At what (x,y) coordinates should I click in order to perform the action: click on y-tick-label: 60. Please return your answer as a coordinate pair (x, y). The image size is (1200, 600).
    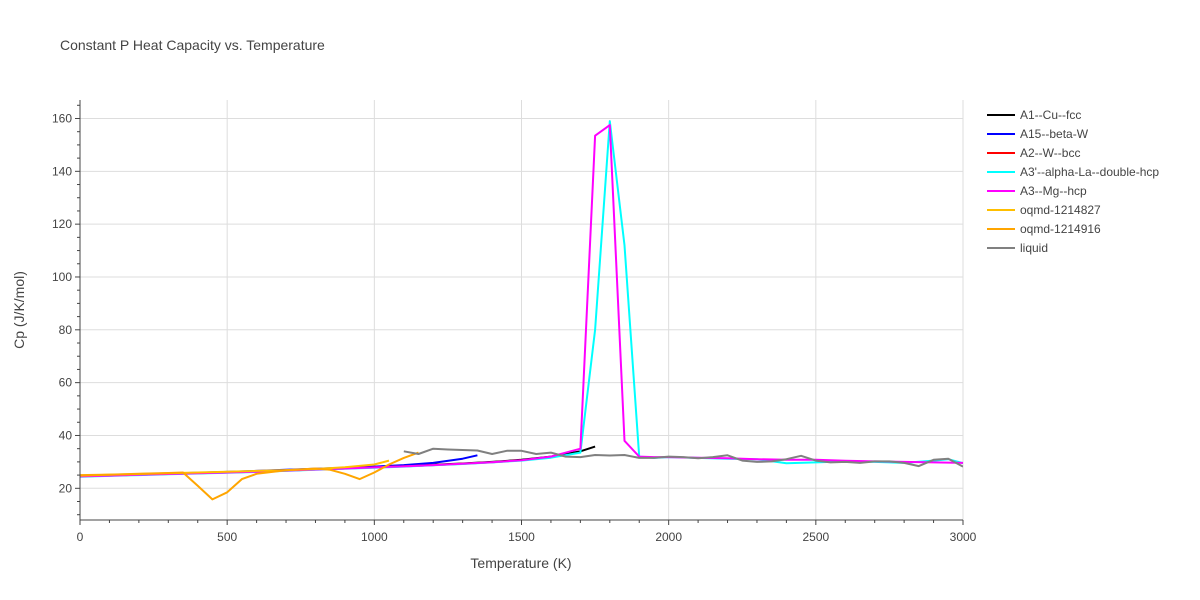
    Looking at the image, I should click on (66, 383).